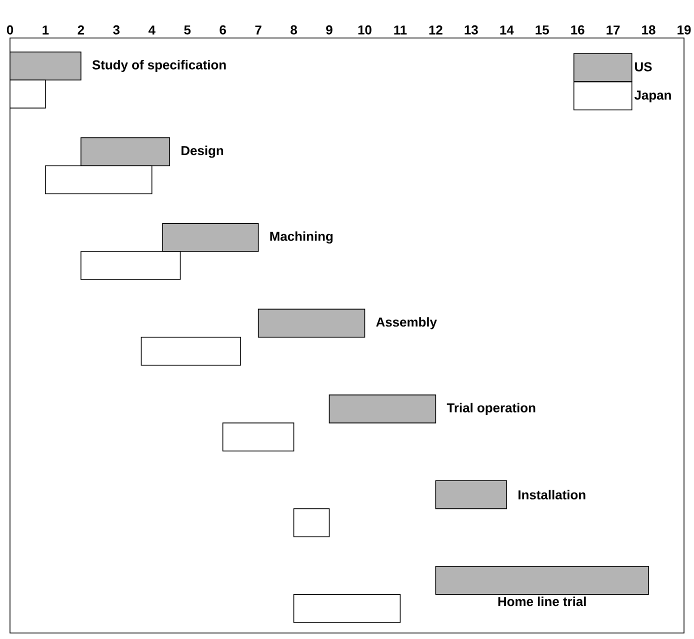 The image size is (694, 639). Describe the element at coordinates (365, 29) in the screenshot. I see `x-tick-label: 10` at that location.